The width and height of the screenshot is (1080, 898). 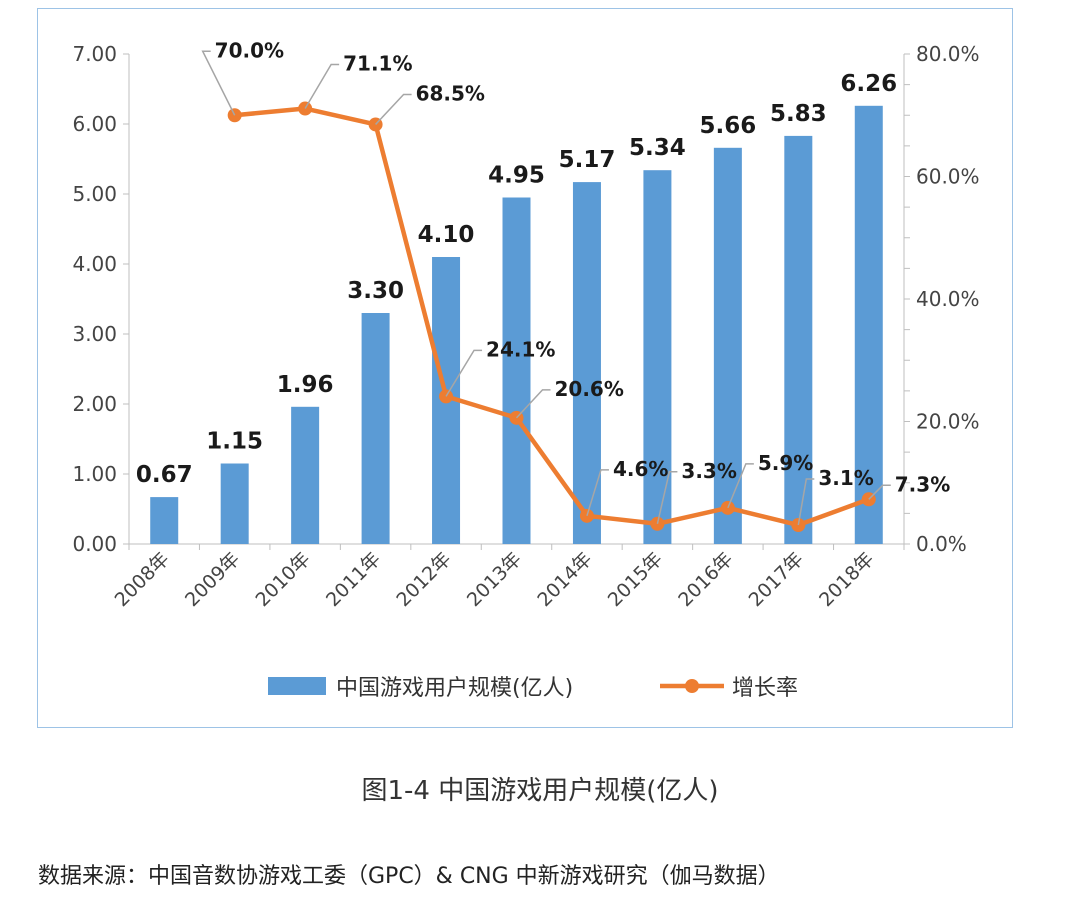 What do you see at coordinates (635, 579) in the screenshot?
I see `x-axis-tick-label: 2015年` at bounding box center [635, 579].